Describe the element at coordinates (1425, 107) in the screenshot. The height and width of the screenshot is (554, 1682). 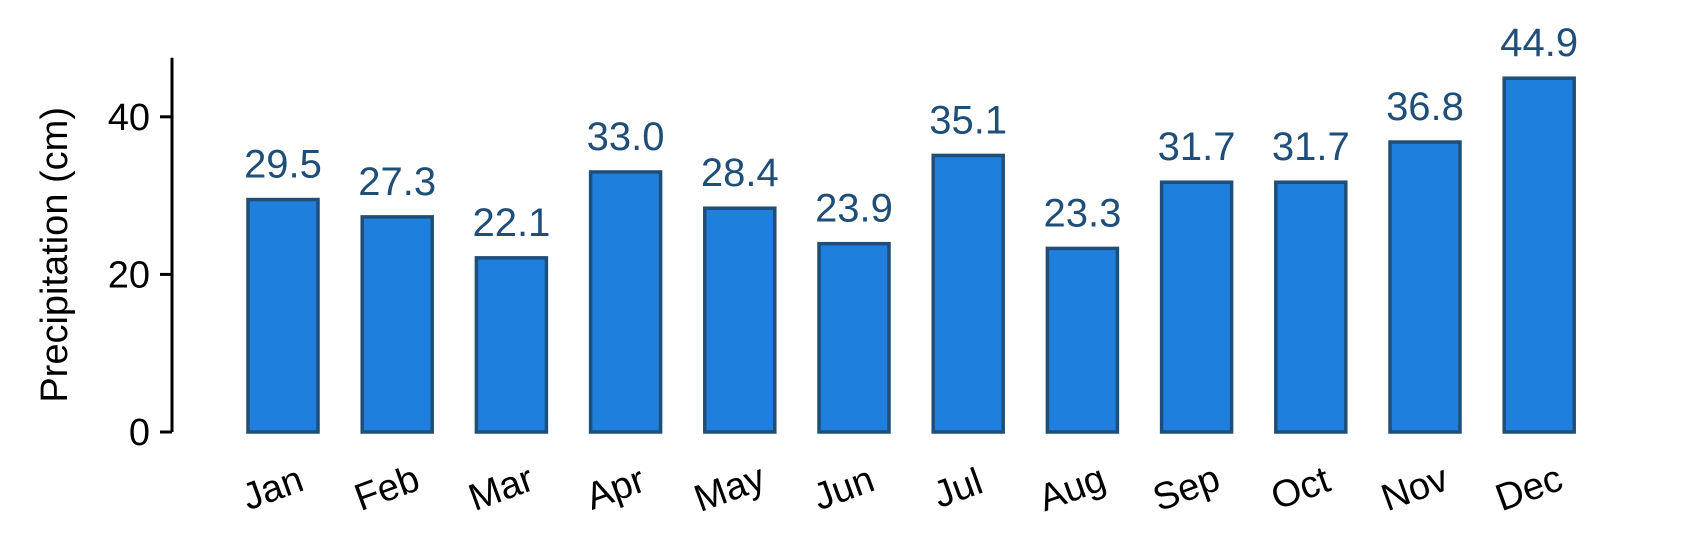
I see `data-label-nov: 36.8` at that location.